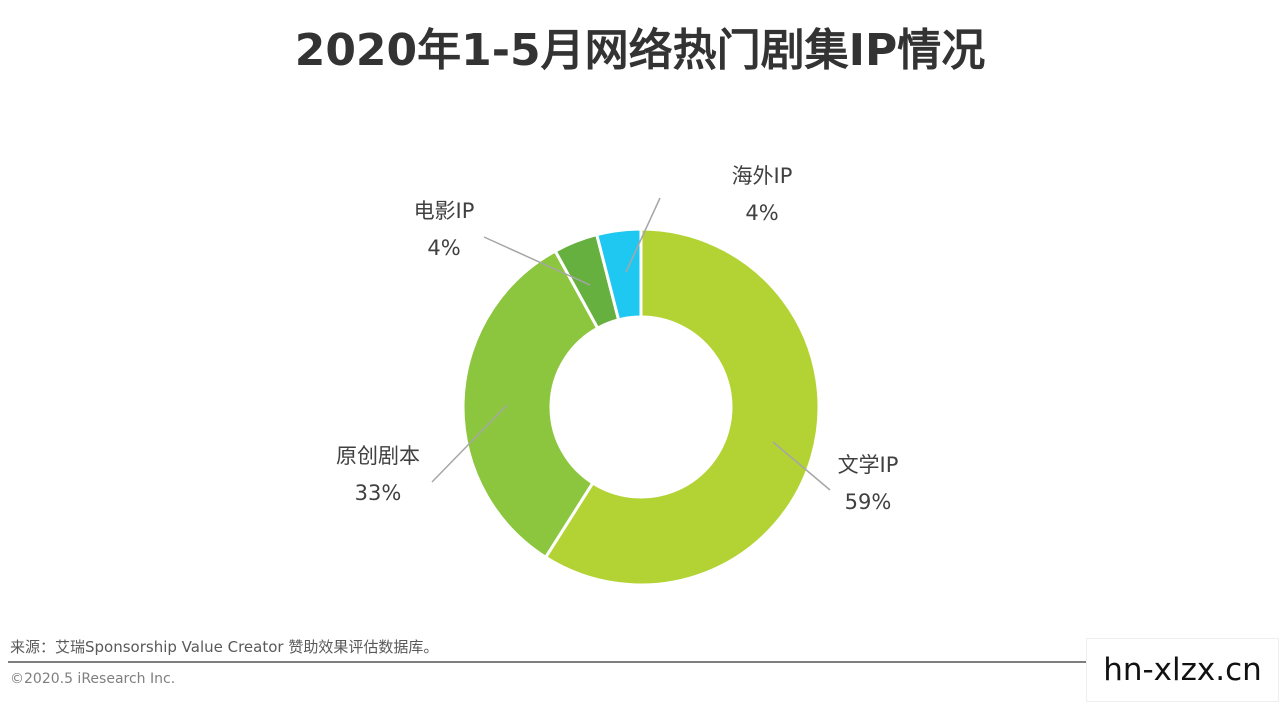 This screenshot has width=1280, height=704. I want to click on slice-label-0: 文学IP, so click(868, 465).